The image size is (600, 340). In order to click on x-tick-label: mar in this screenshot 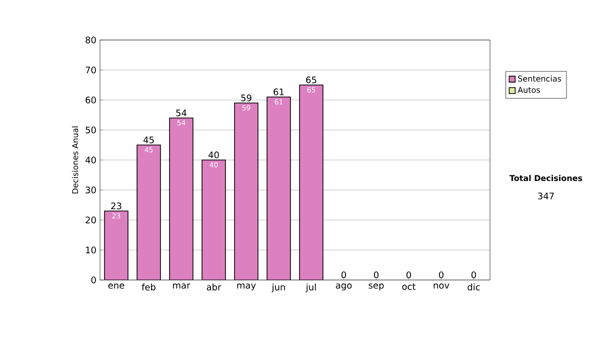, I will do `click(181, 286)`.